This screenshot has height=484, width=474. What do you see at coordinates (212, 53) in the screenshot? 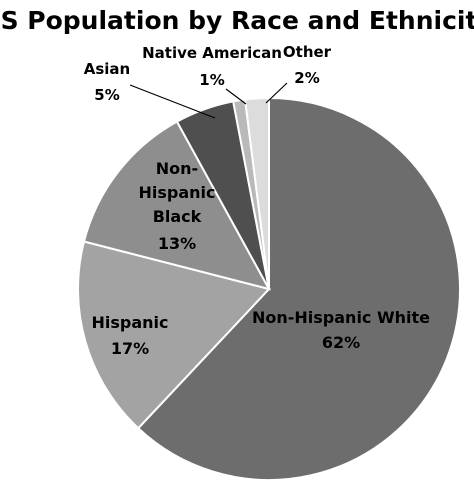
I see `data-label-name-native-american: Native American` at bounding box center [212, 53].